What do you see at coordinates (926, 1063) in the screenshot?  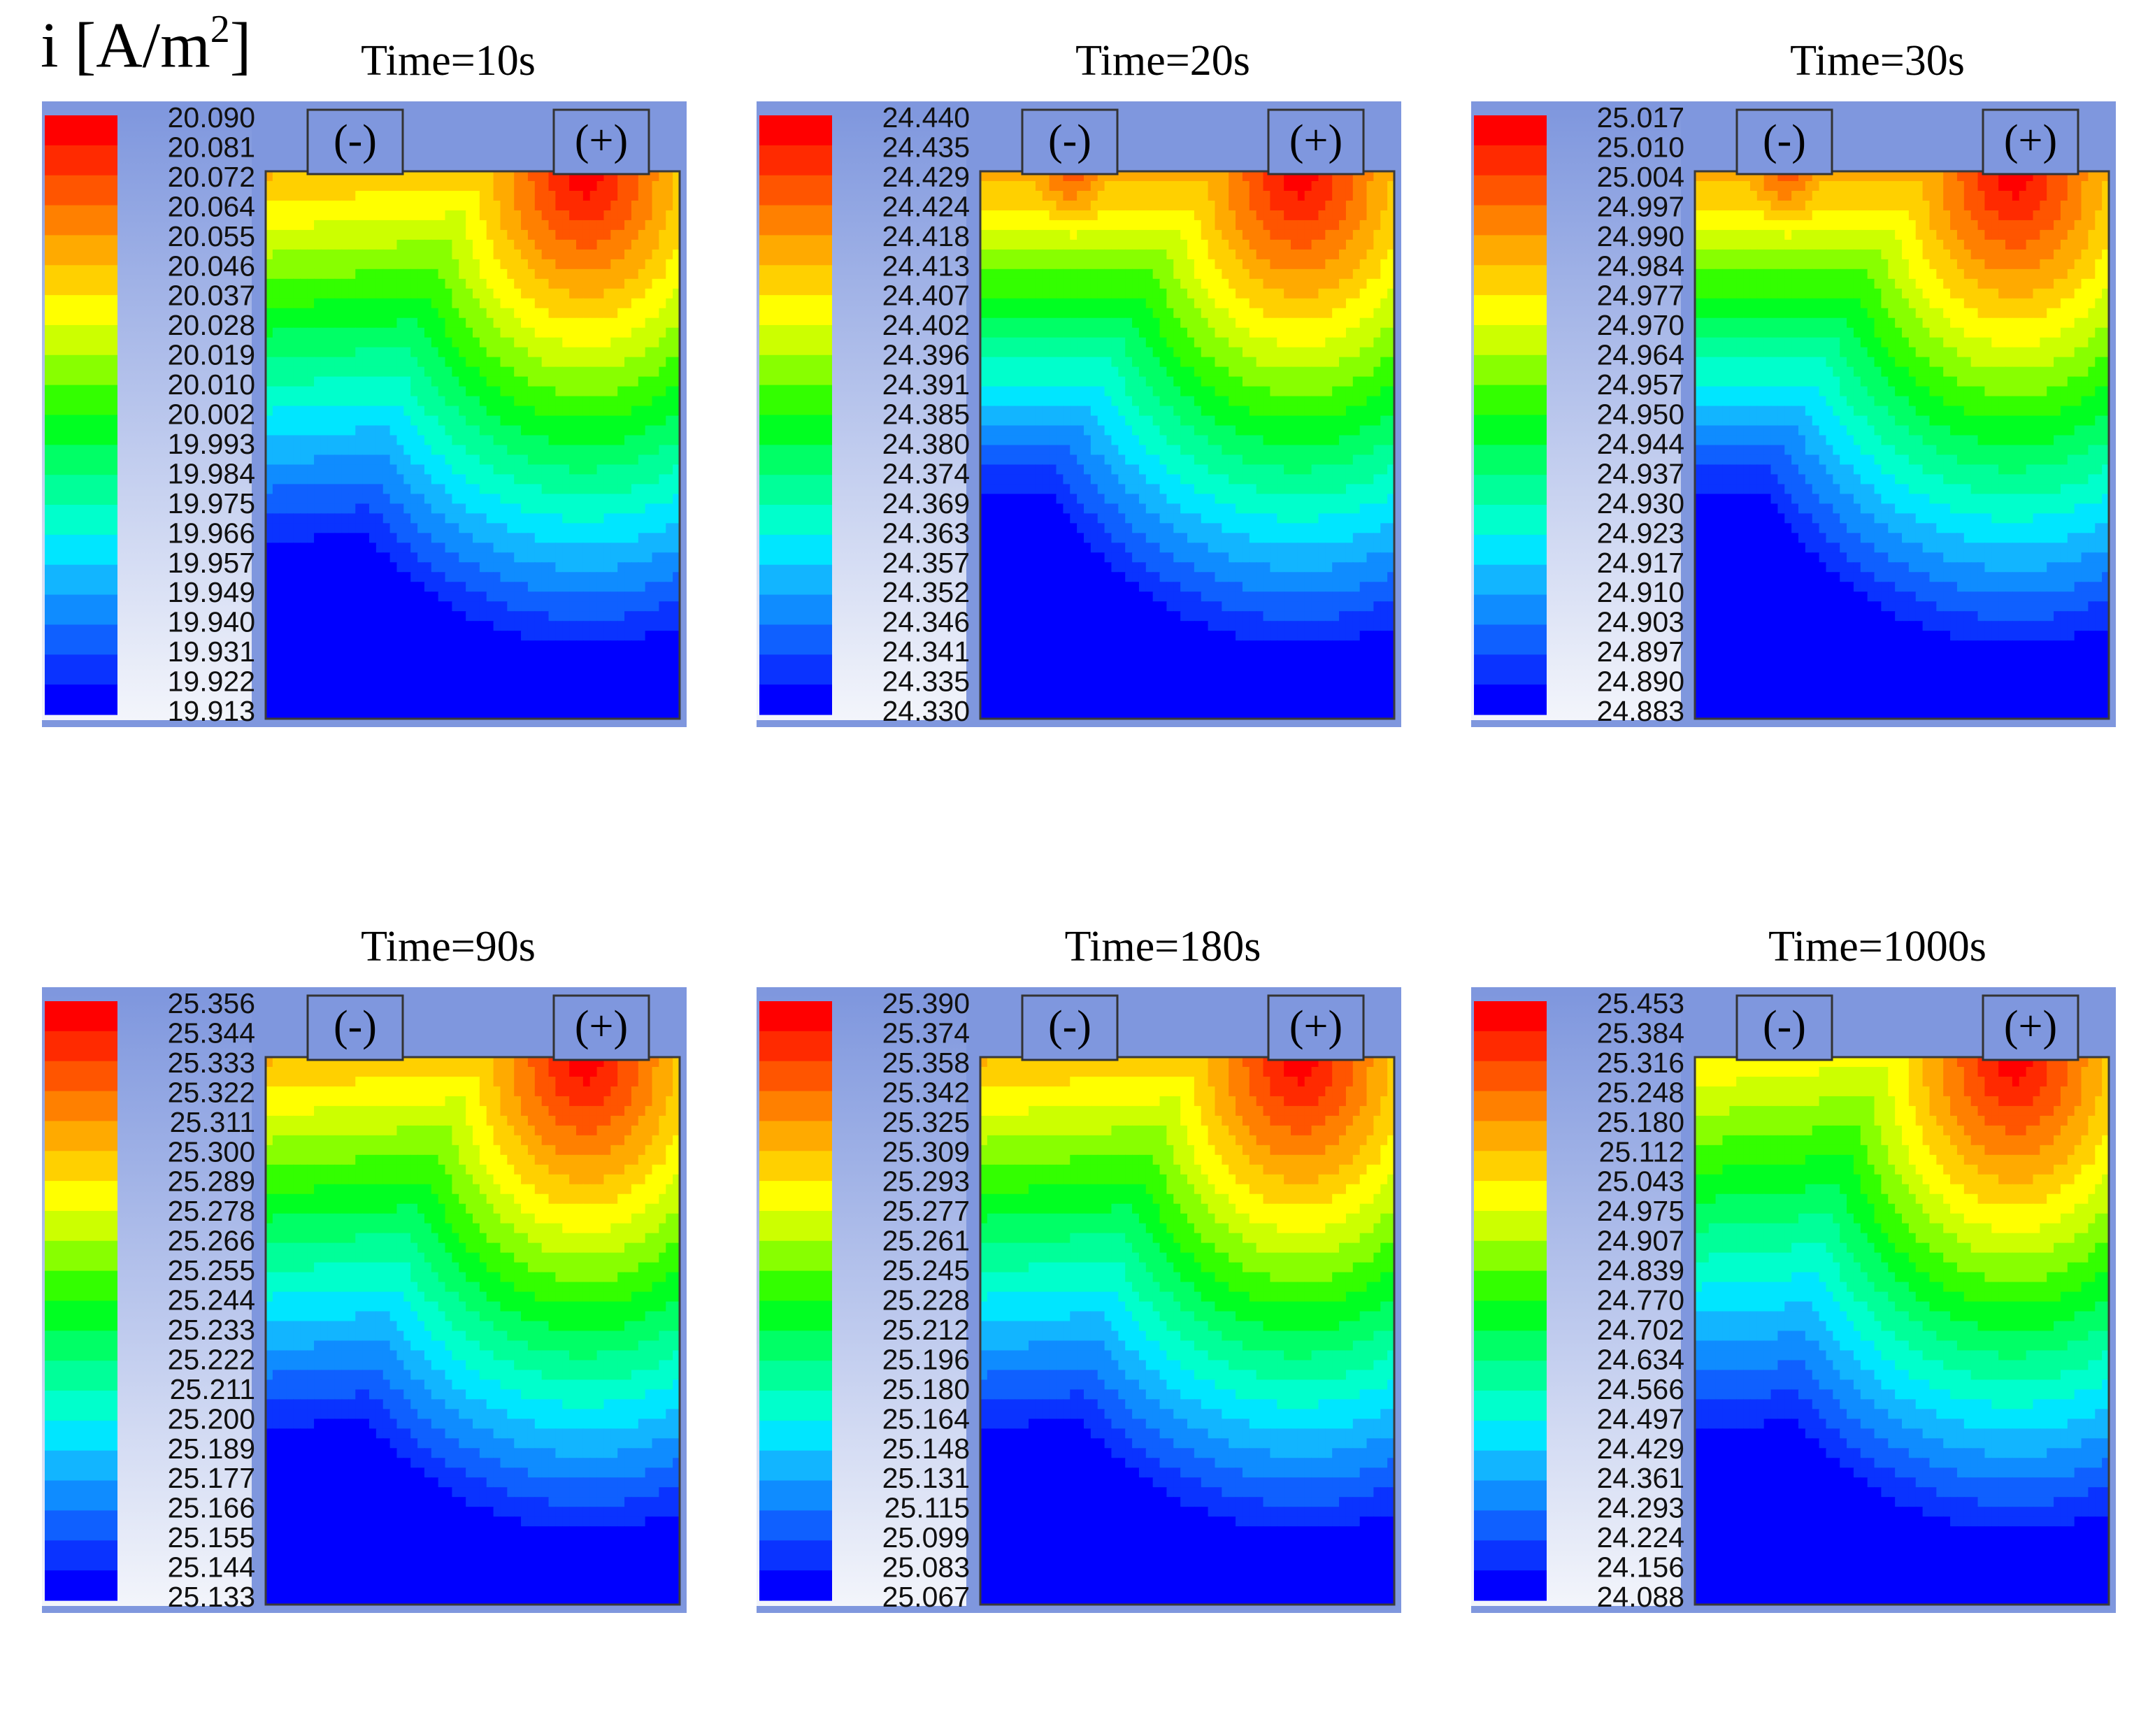 I see `colorbar-tick-label: 25.358` at bounding box center [926, 1063].